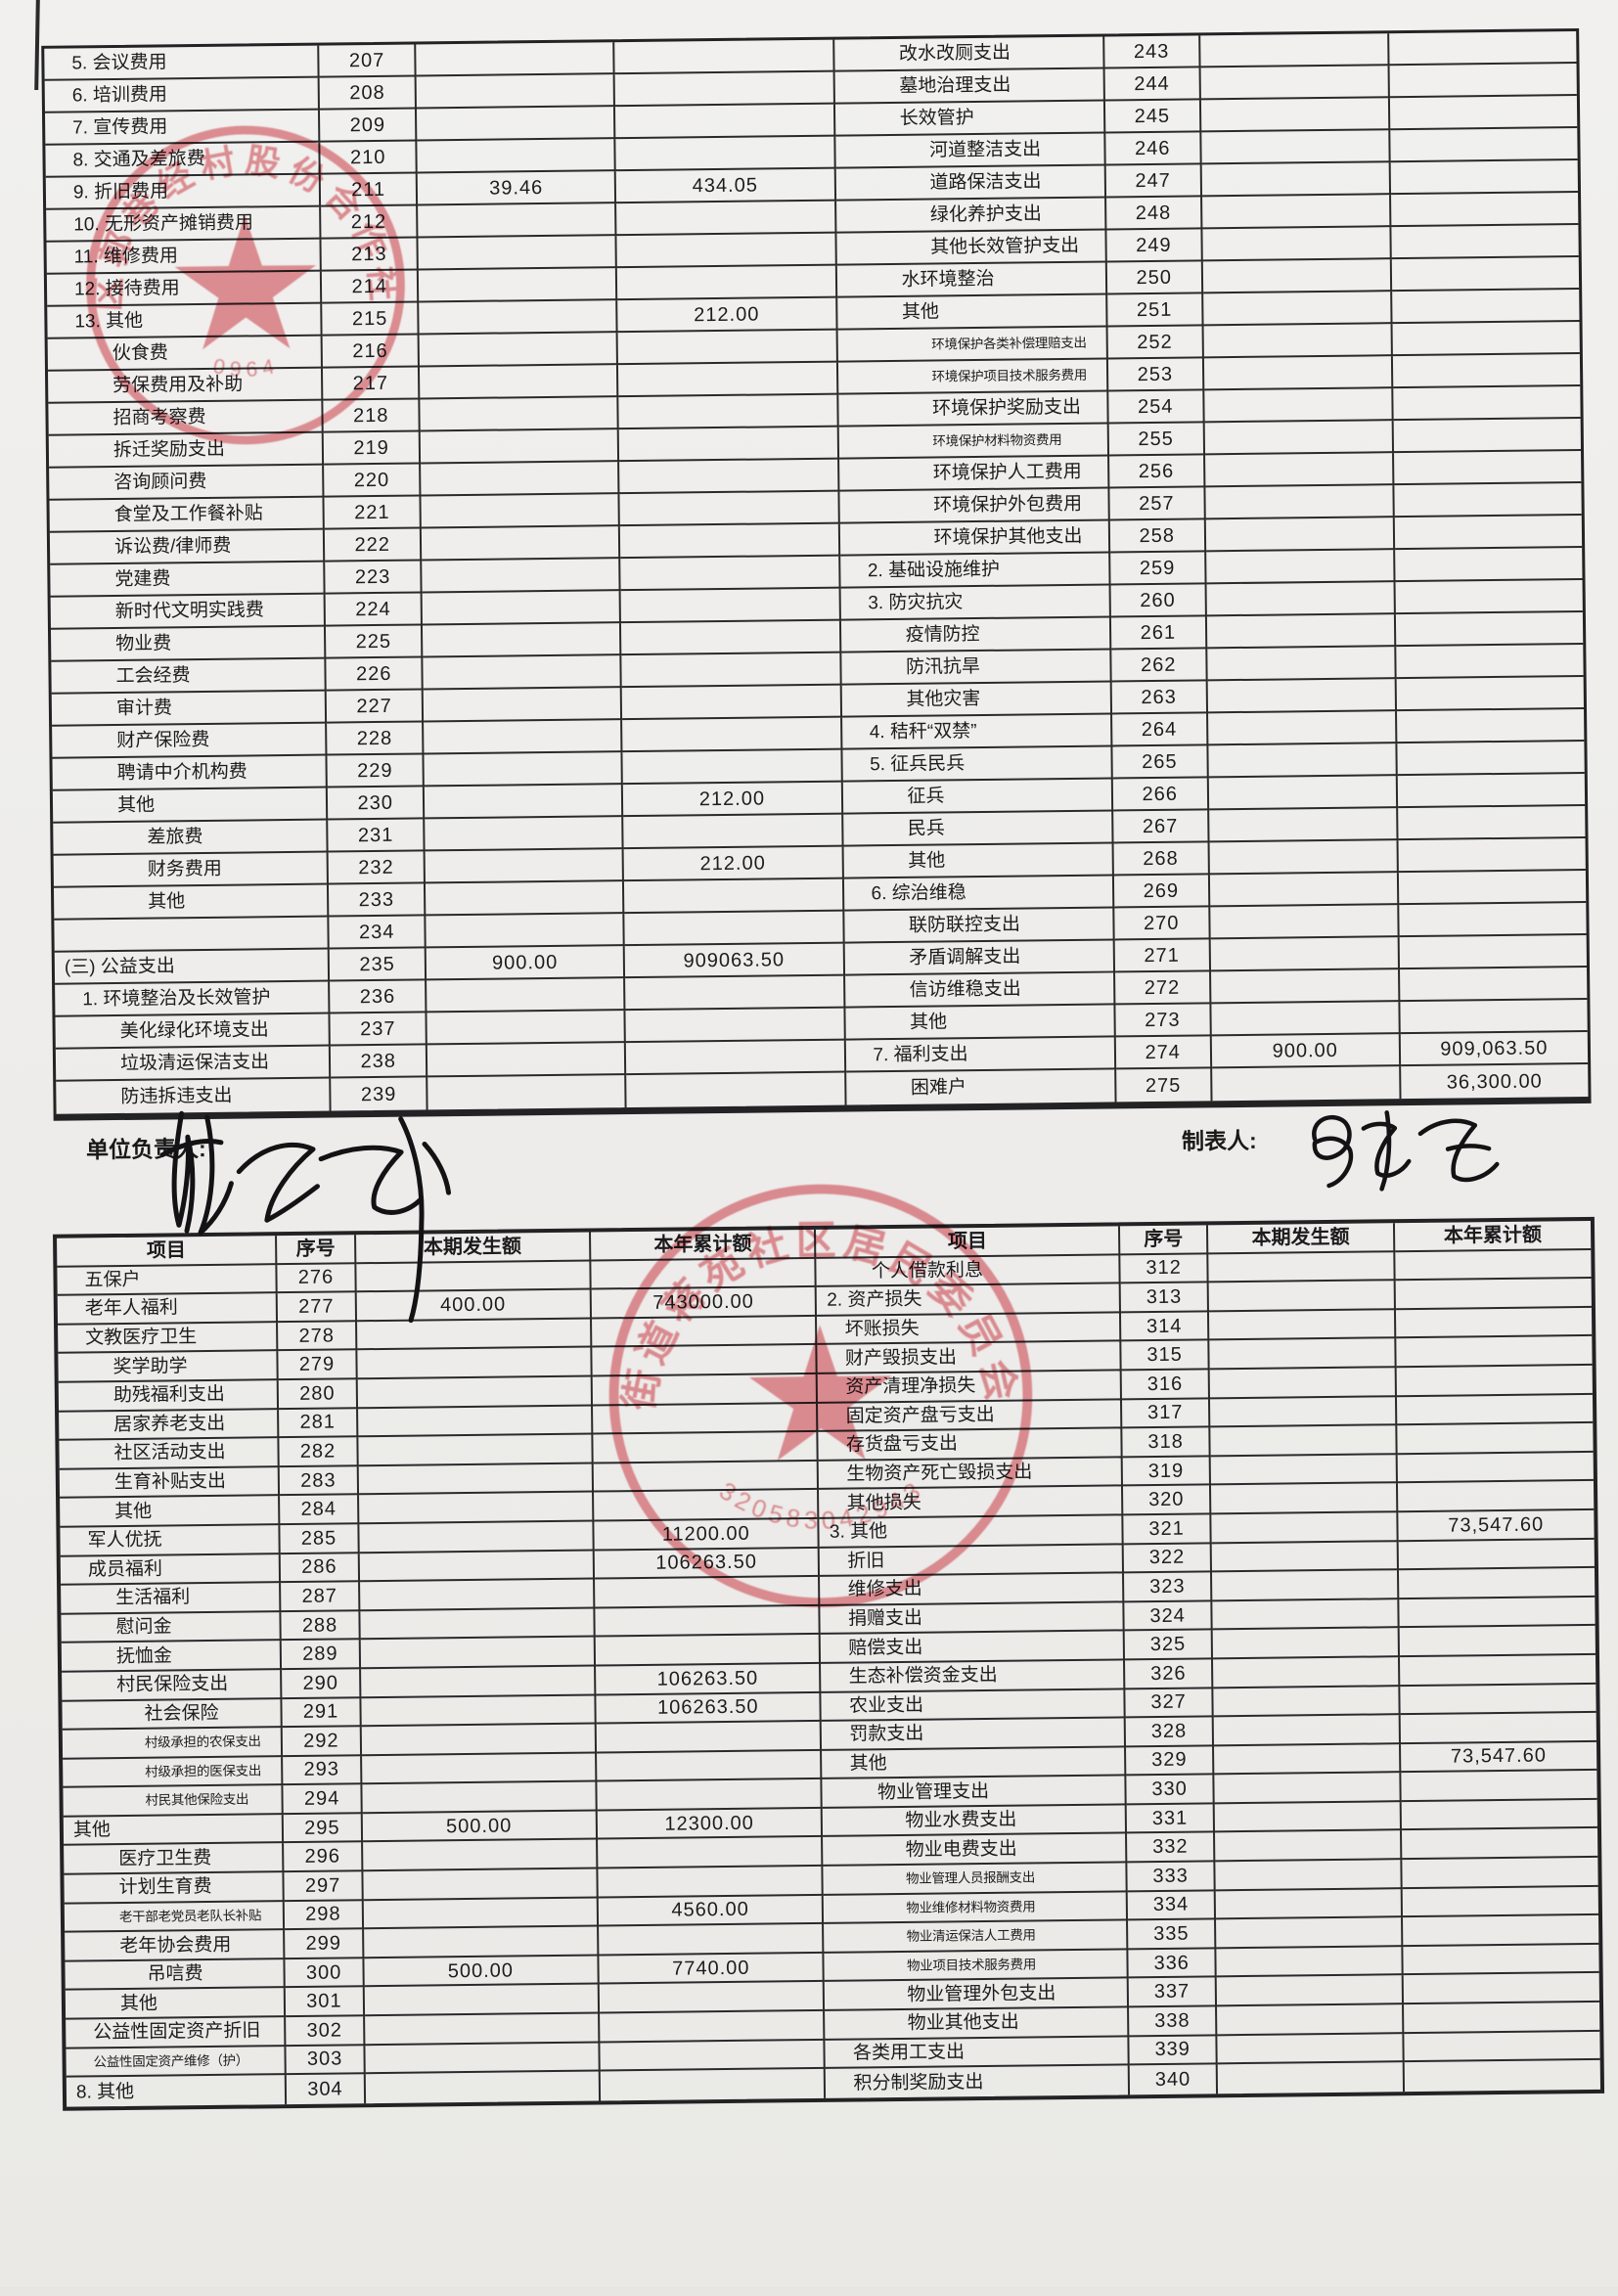 This screenshot has width=1618, height=2296. I want to click on seq-cell: 234, so click(378, 933).